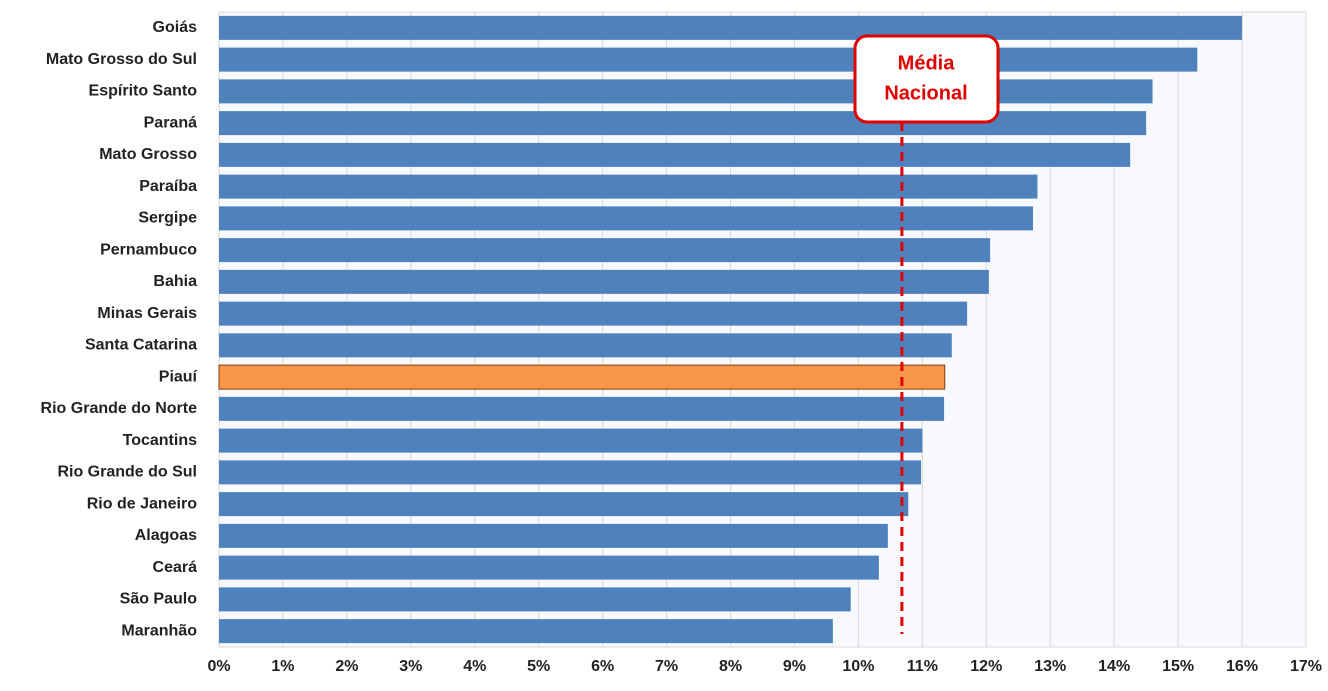  What do you see at coordinates (170, 122) in the screenshot?
I see `y-tick-label: Paraná` at bounding box center [170, 122].